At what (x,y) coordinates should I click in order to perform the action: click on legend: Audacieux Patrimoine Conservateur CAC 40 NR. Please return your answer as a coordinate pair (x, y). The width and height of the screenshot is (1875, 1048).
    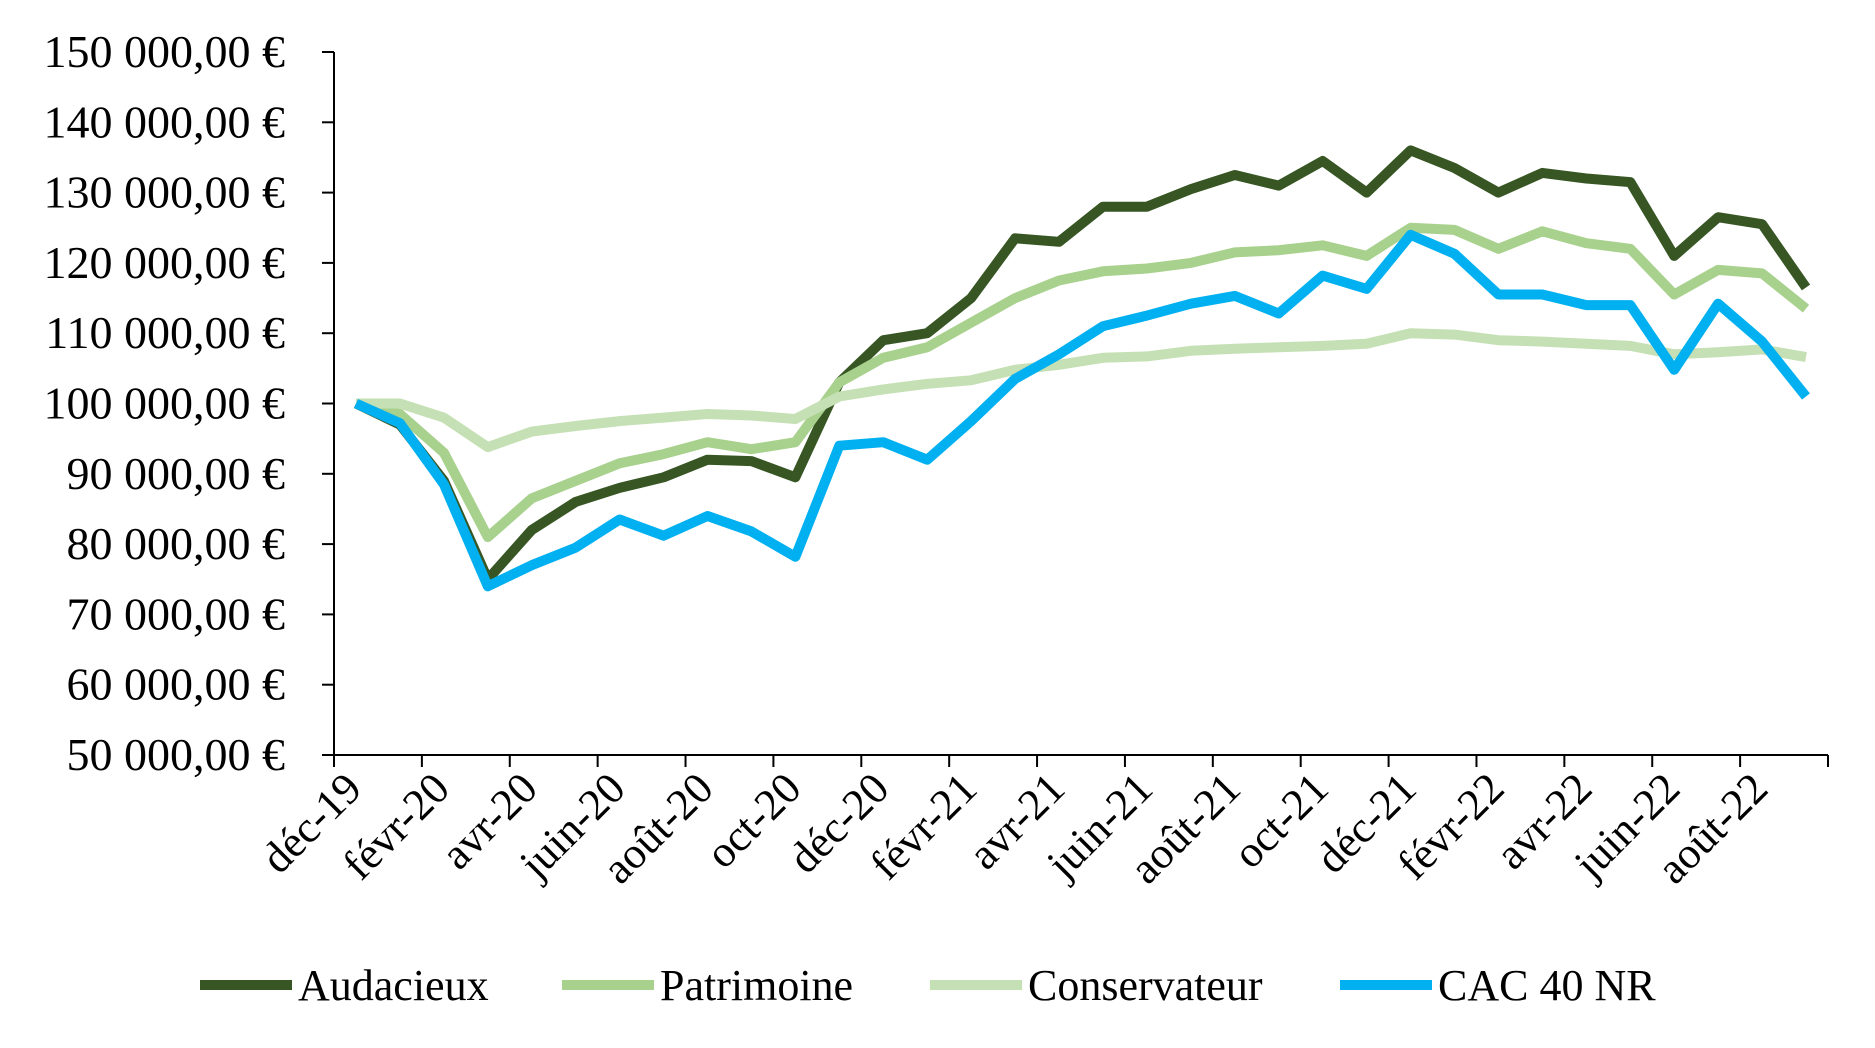
    Looking at the image, I should click on (928, 985).